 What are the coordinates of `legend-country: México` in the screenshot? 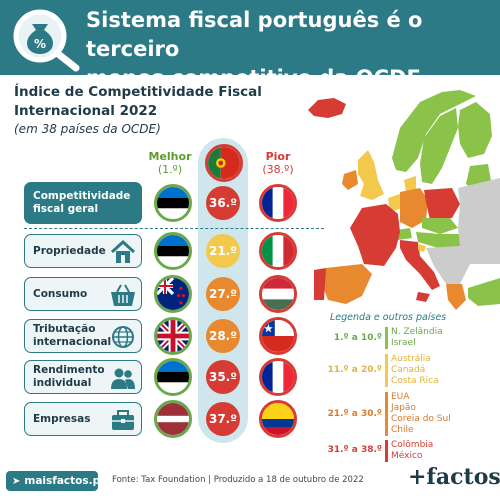 It's located at (407, 456).